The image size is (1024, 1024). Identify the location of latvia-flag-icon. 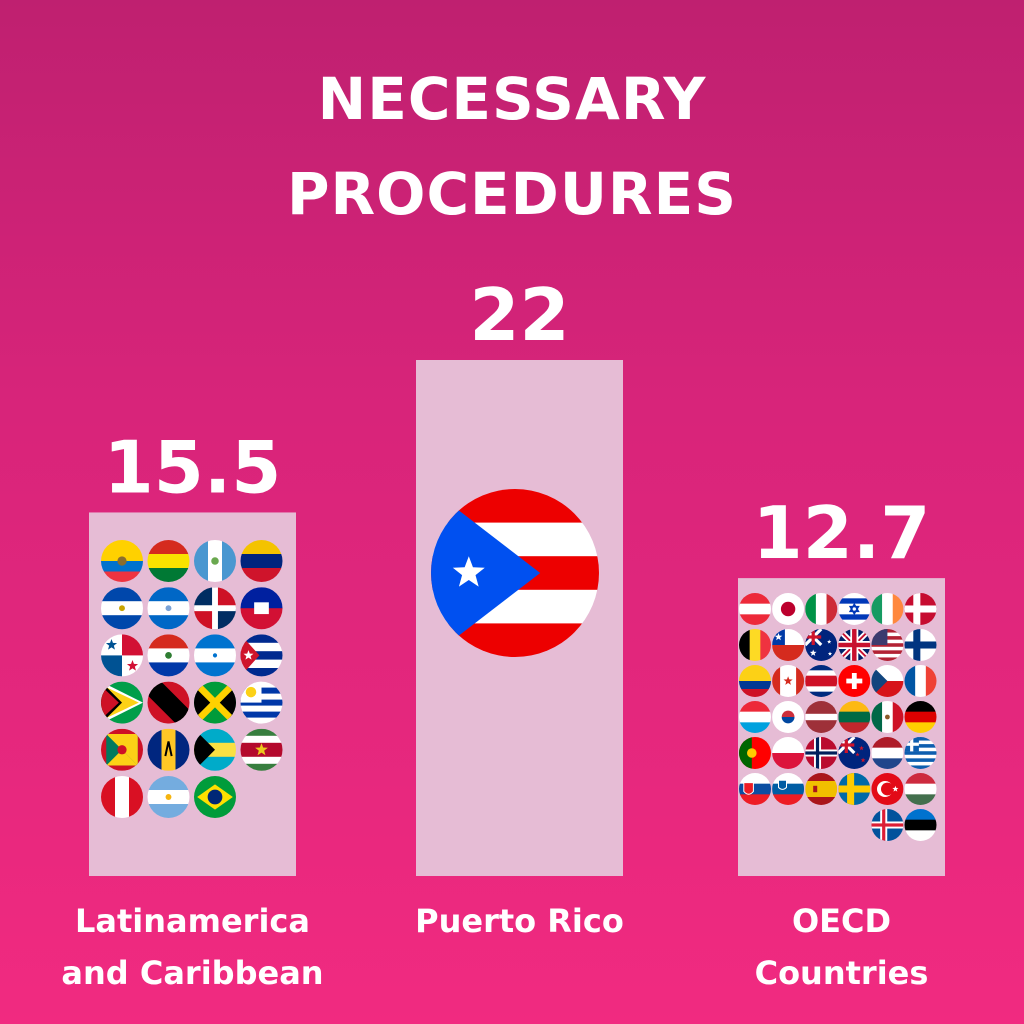
(821, 717).